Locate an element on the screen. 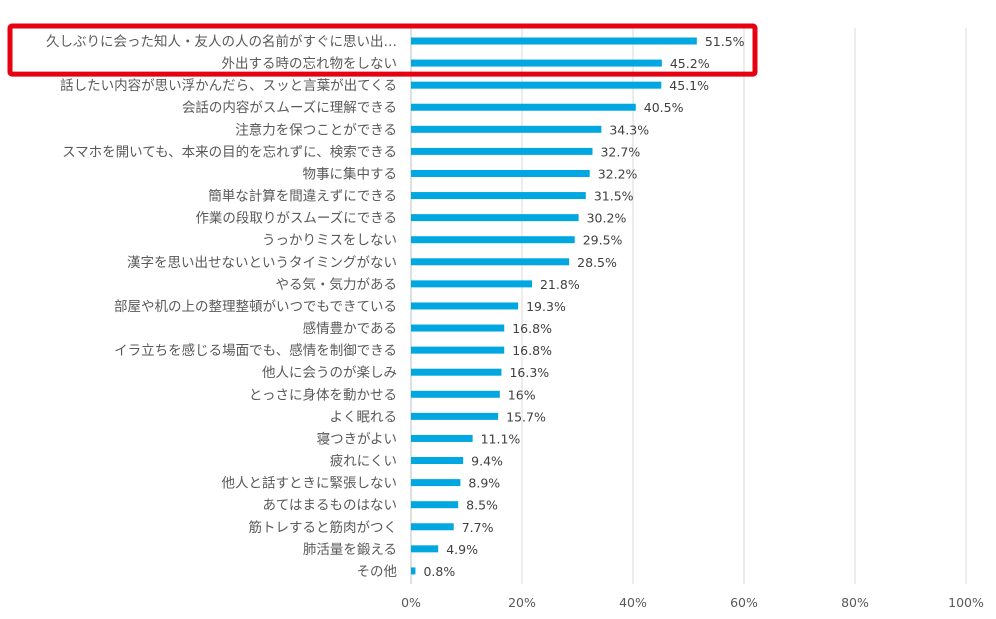  data-label: 32.2% is located at coordinates (618, 173).